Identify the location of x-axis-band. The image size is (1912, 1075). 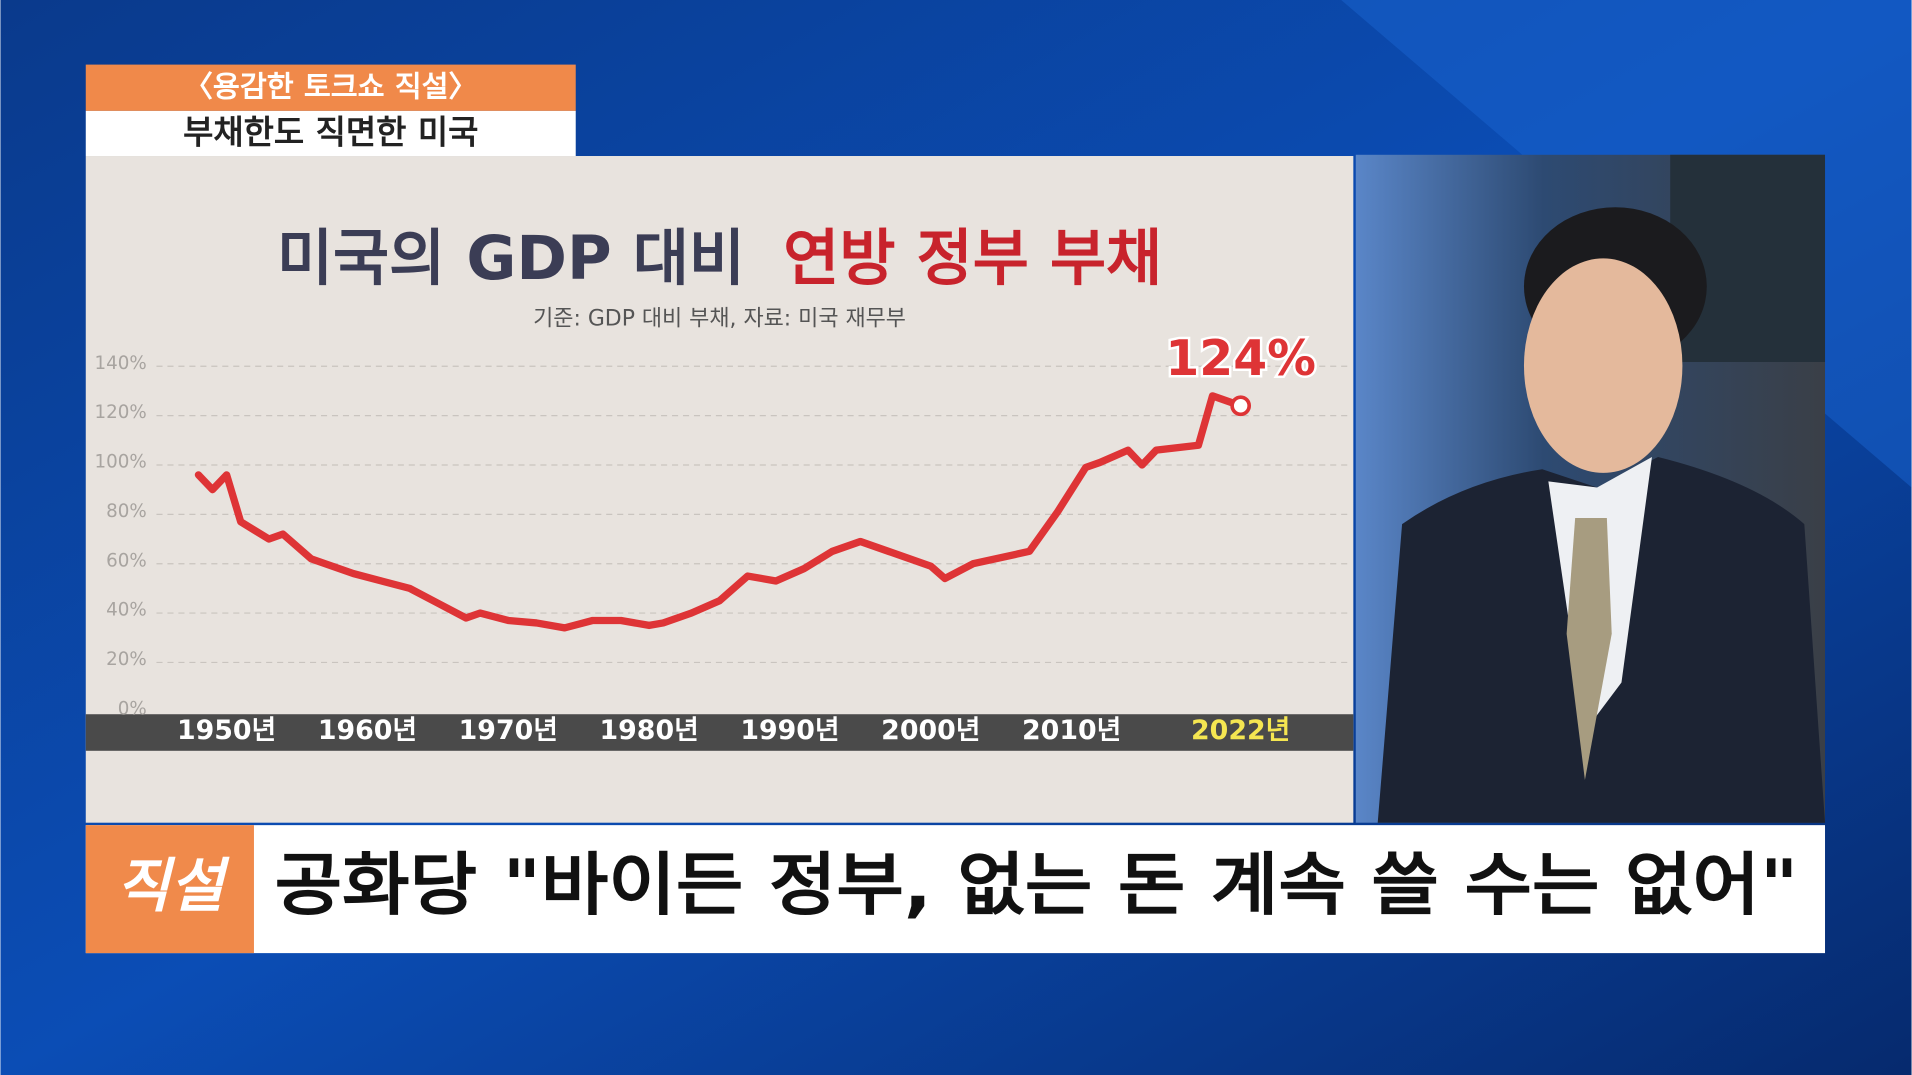
(719, 732).